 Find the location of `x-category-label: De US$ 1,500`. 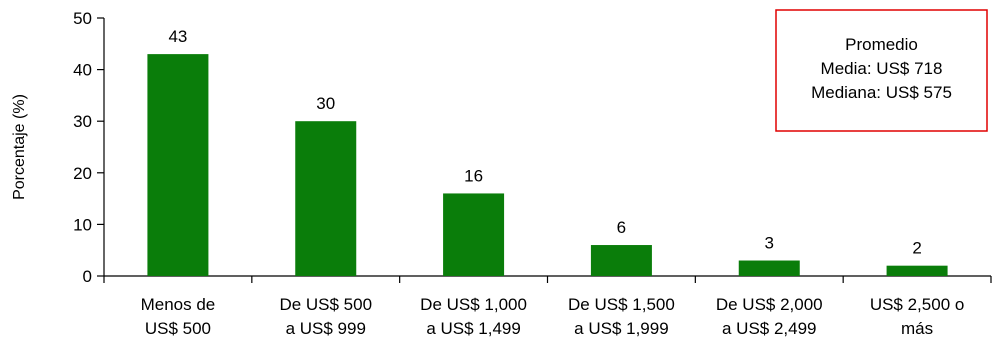

x-category-label: De US$ 1,500 is located at coordinates (621, 304).